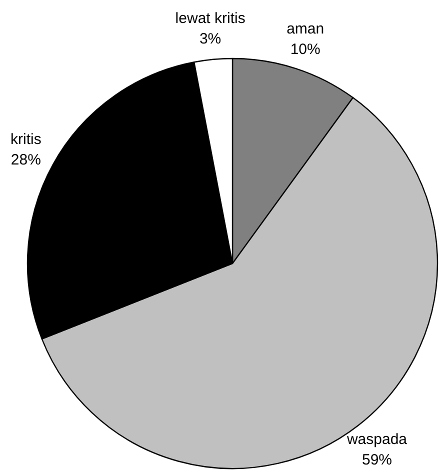 The height and width of the screenshot is (473, 444). Describe the element at coordinates (210, 19) in the screenshot. I see `slice-label: lewat kritis` at that location.